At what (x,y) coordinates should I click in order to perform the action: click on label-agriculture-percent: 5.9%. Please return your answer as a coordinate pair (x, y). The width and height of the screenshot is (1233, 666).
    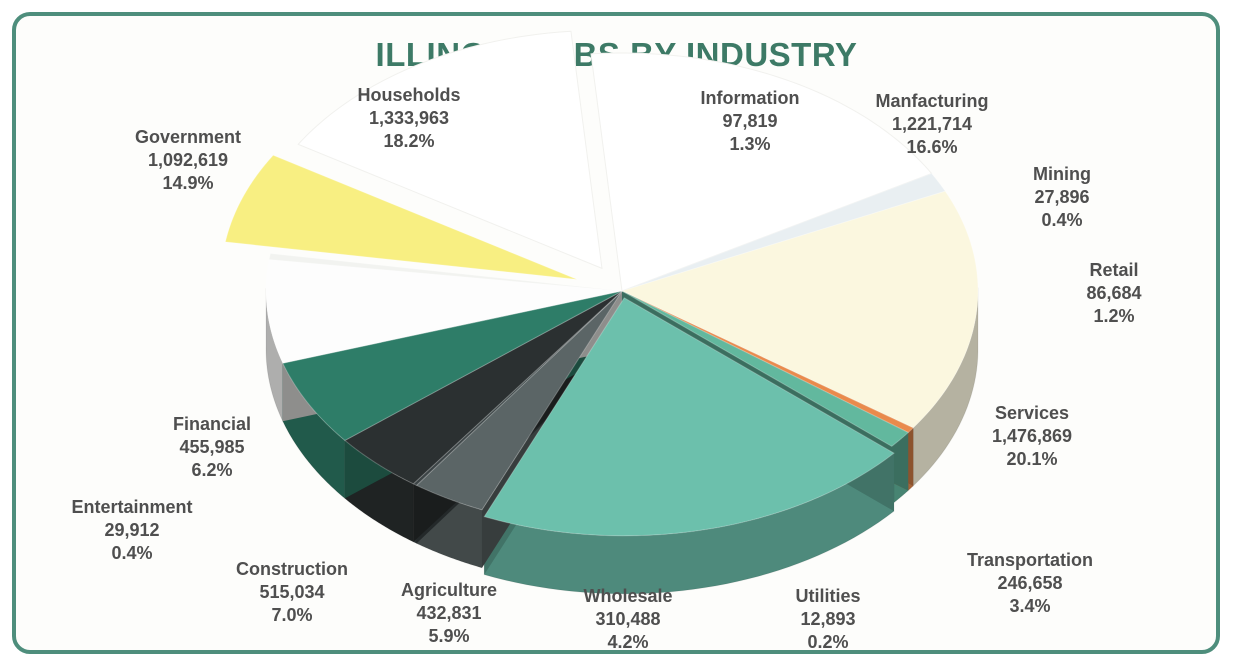
    Looking at the image, I should click on (449, 636).